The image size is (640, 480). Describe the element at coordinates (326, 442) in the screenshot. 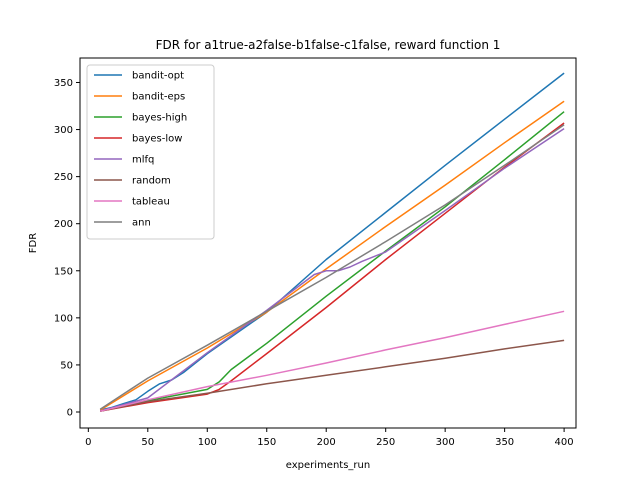

I see `x-tick-label: 200` at that location.